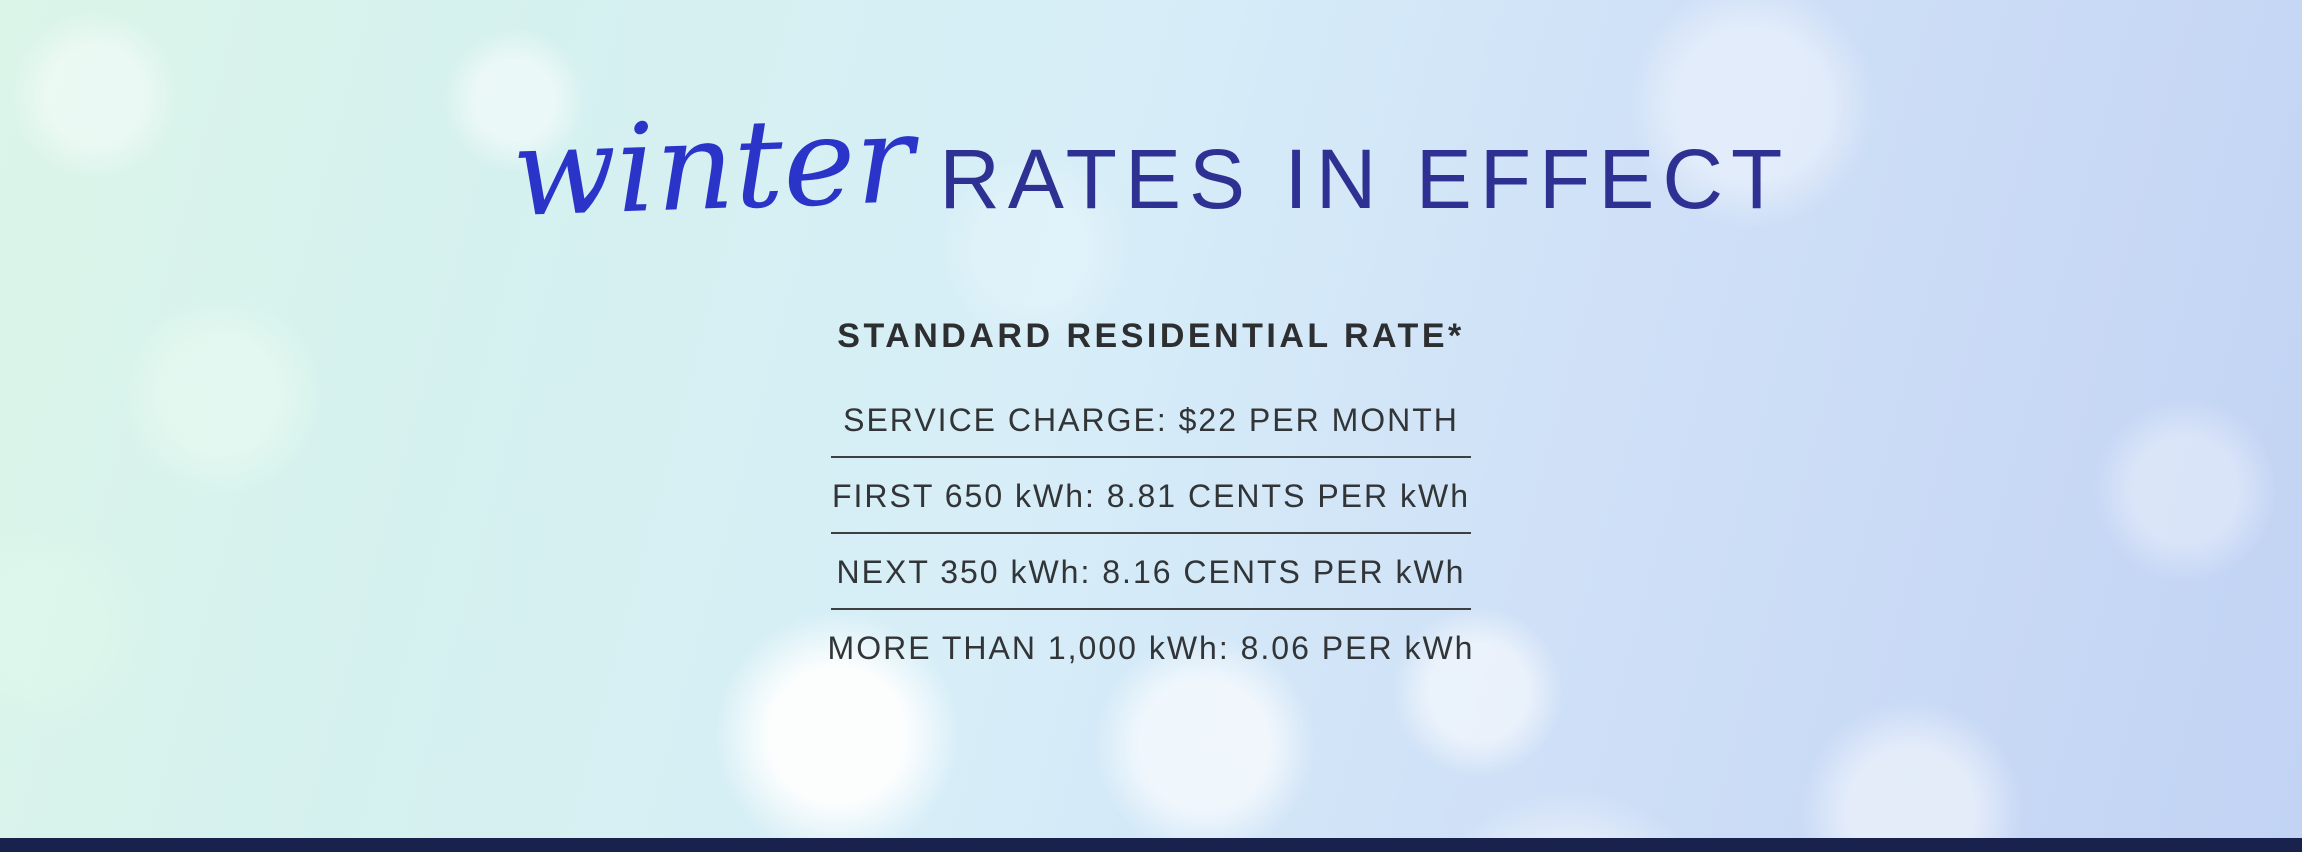  What do you see at coordinates (1151, 336) in the screenshot?
I see `subtitle-standard-residential-rate: STANDARD RESIDENTIAL RATE*` at bounding box center [1151, 336].